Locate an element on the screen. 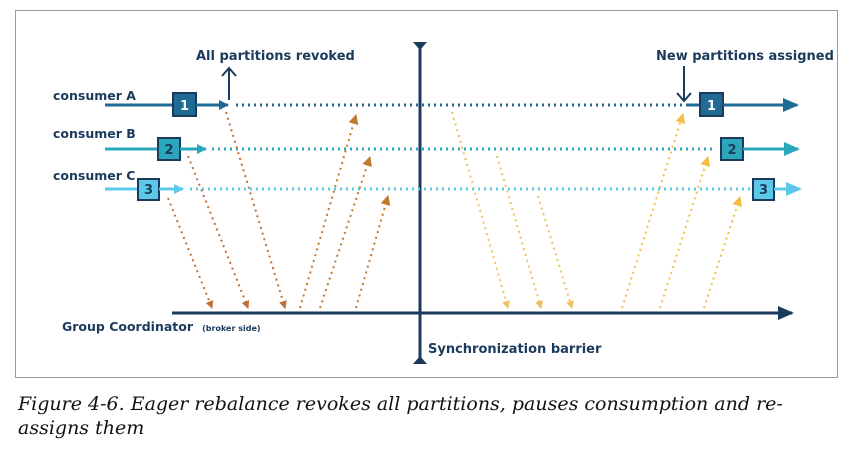 The height and width of the screenshot is (455, 858). consumer-c-partition-after-label: 3 is located at coordinates (763, 190).